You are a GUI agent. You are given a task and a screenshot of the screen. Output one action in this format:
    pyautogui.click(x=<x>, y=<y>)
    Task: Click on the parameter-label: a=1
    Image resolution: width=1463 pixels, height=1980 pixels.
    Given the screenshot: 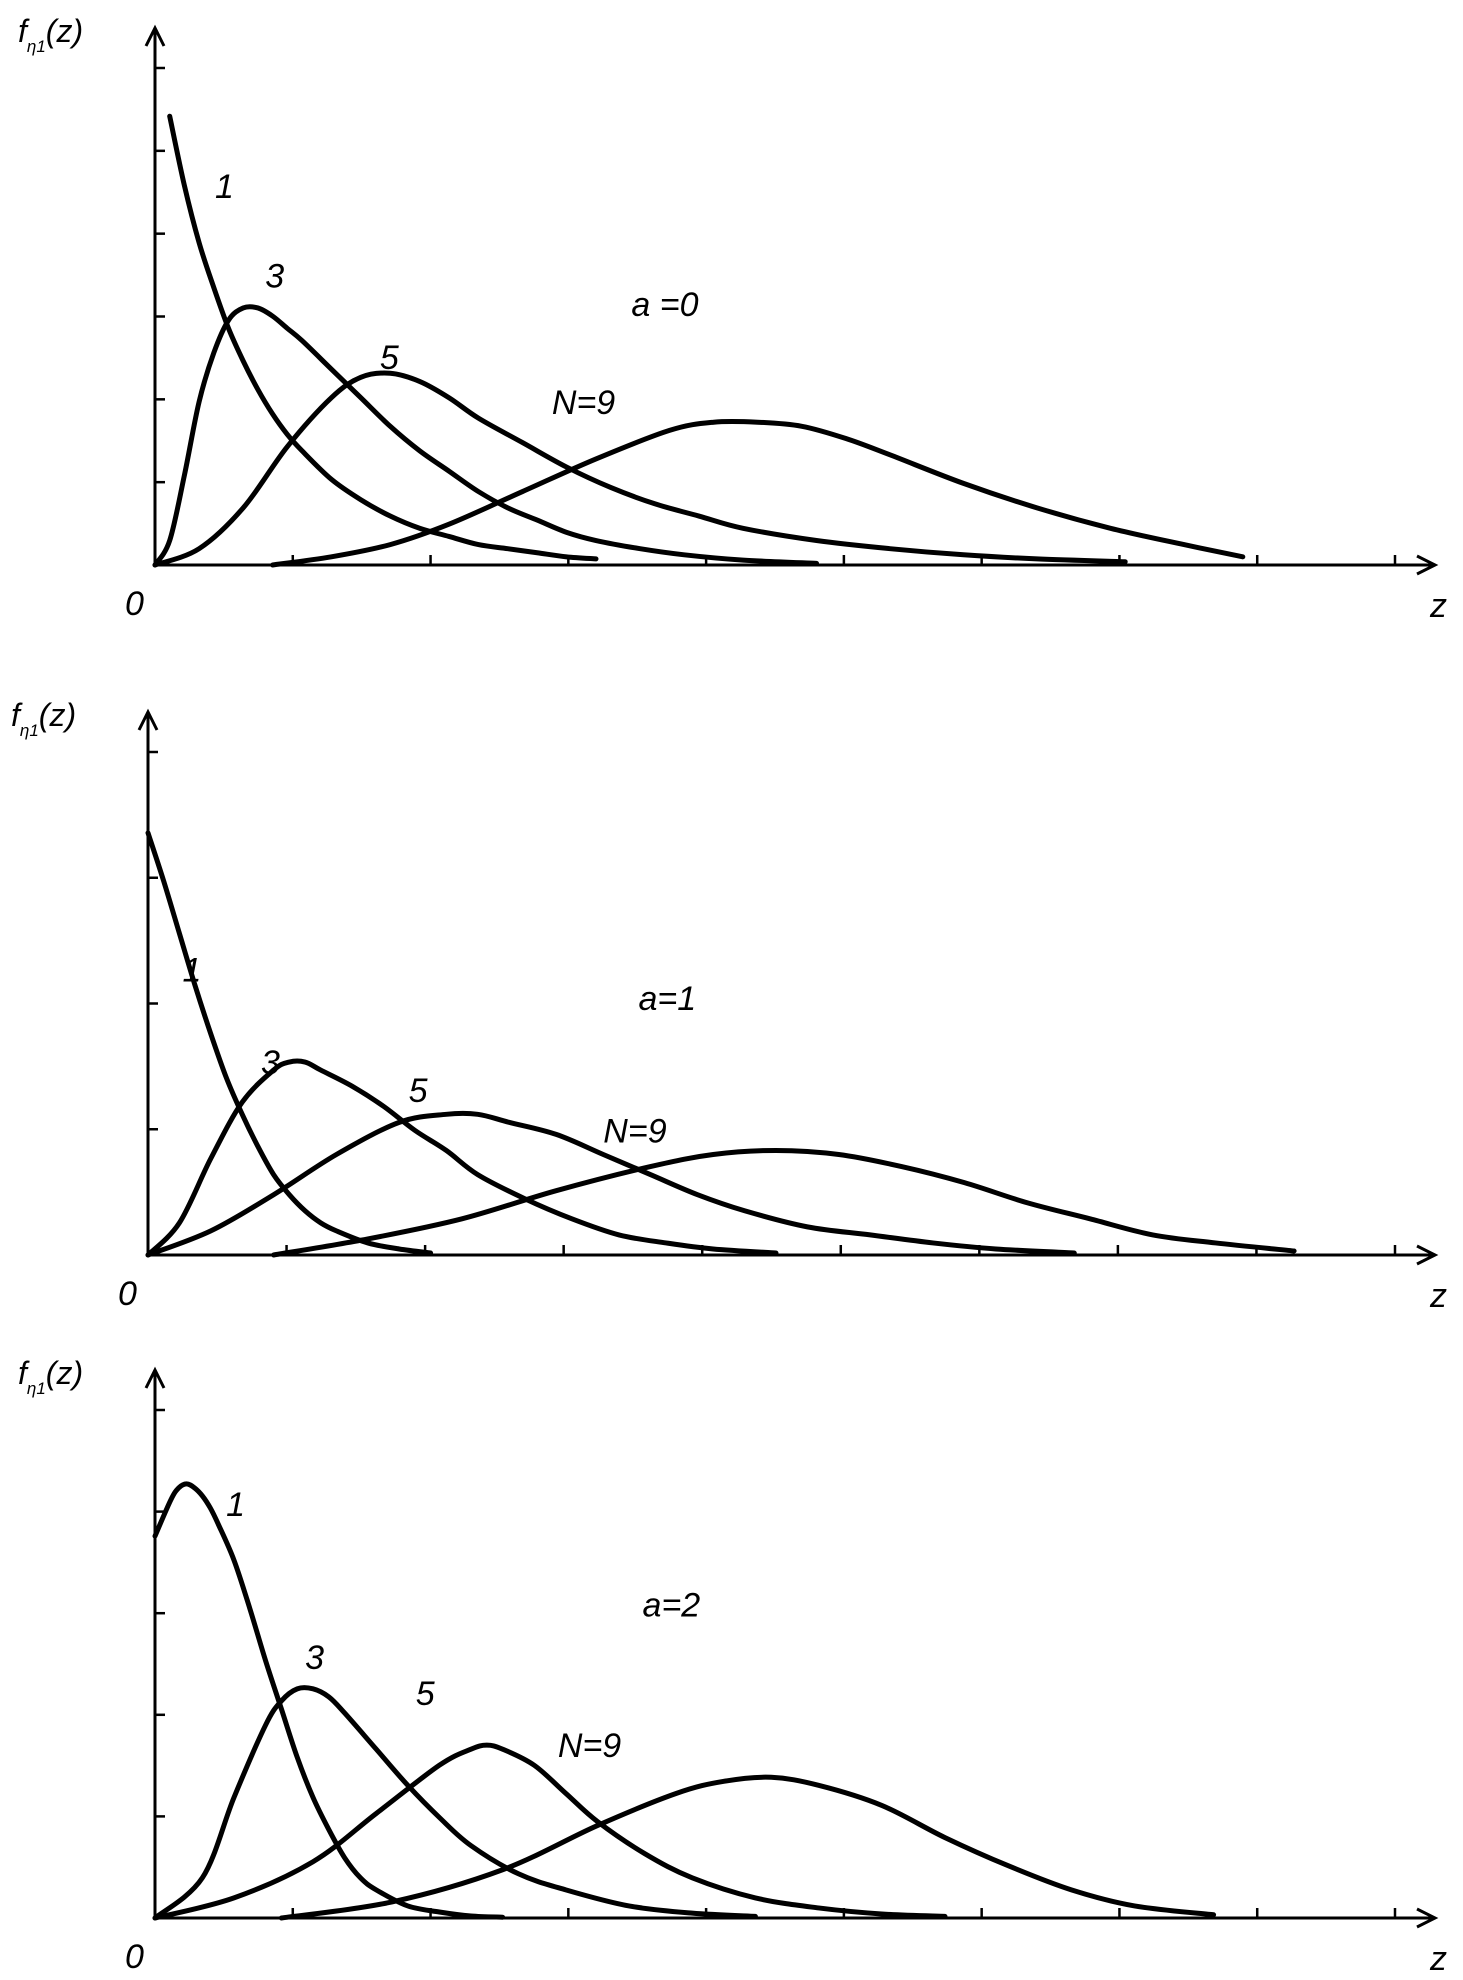 What is the action you would take?
    pyautogui.click(x=667, y=999)
    